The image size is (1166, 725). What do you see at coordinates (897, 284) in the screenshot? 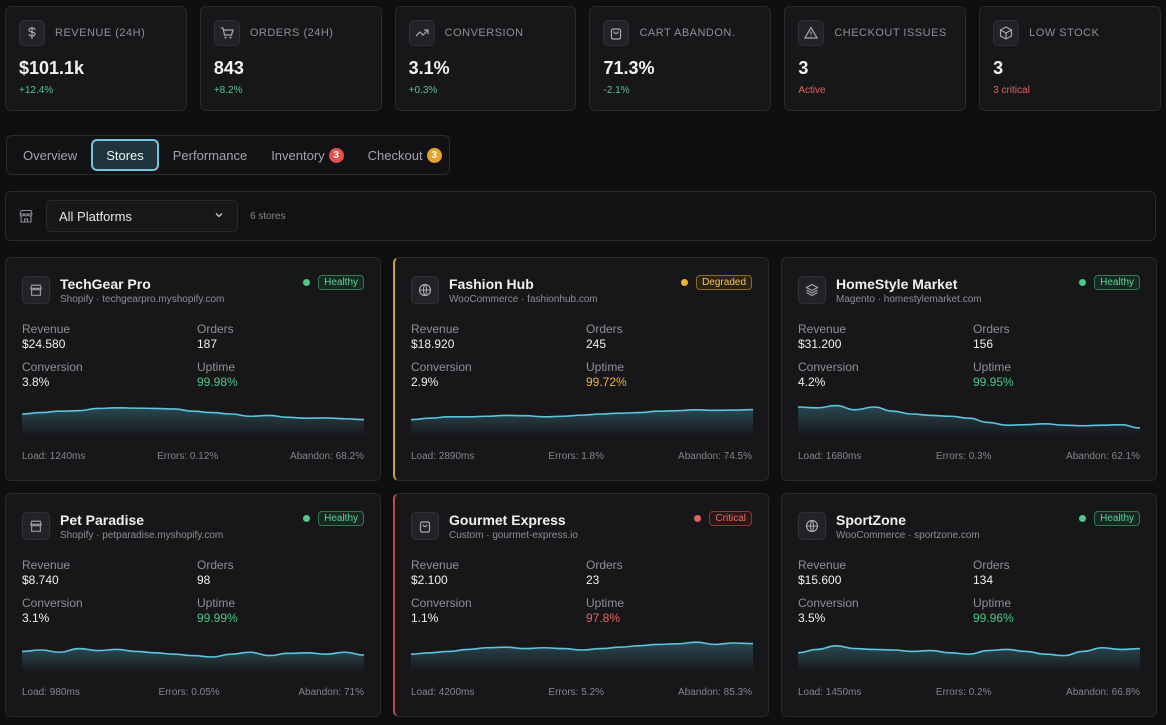
I see `store-name: HomeStyle Market` at bounding box center [897, 284].